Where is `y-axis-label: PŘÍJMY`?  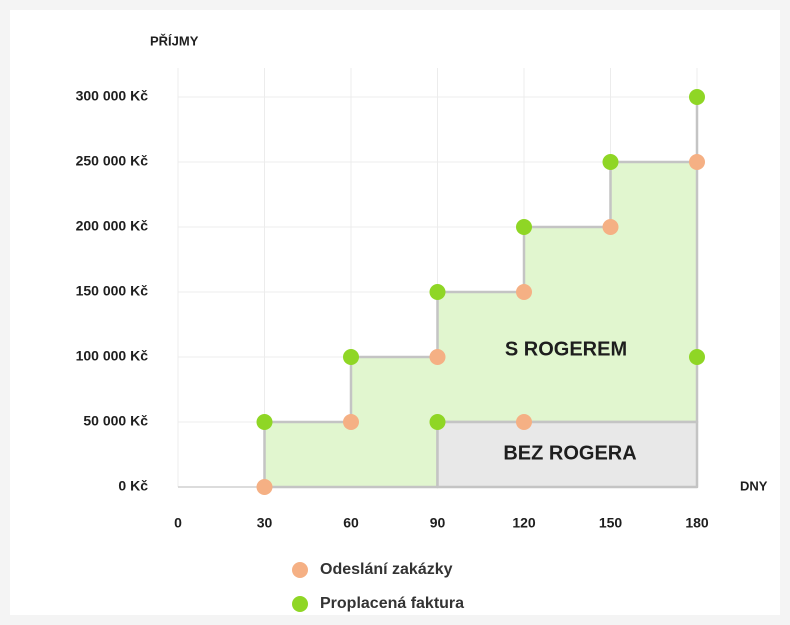
y-axis-label: PŘÍJMY is located at coordinates (174, 40).